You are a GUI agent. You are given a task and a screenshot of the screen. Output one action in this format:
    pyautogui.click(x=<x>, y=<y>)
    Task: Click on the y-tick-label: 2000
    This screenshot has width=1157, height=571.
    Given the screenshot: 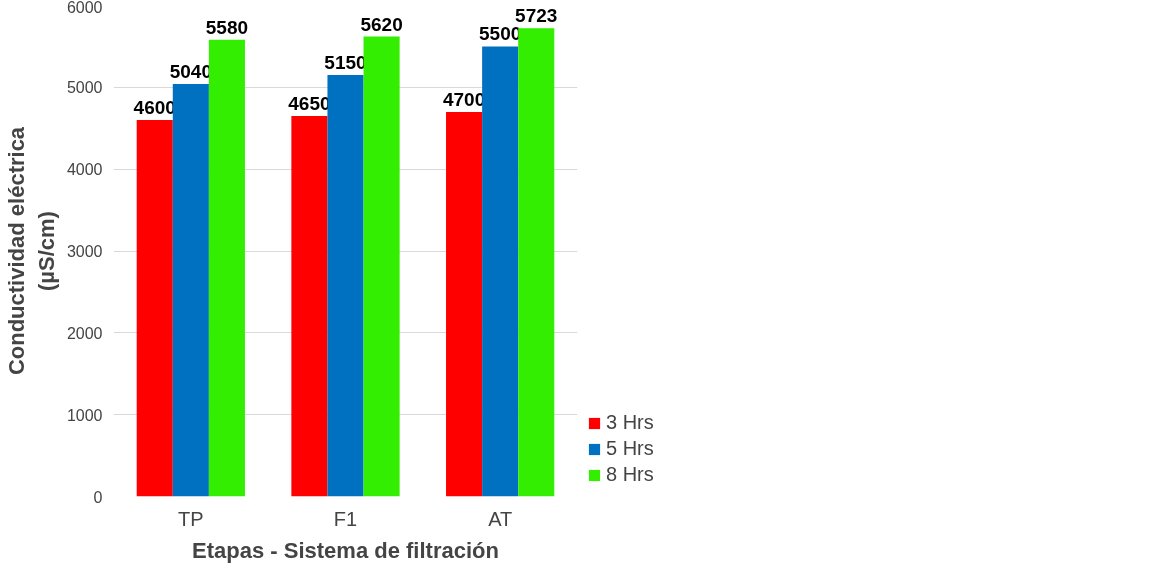 What is the action you would take?
    pyautogui.click(x=84, y=333)
    